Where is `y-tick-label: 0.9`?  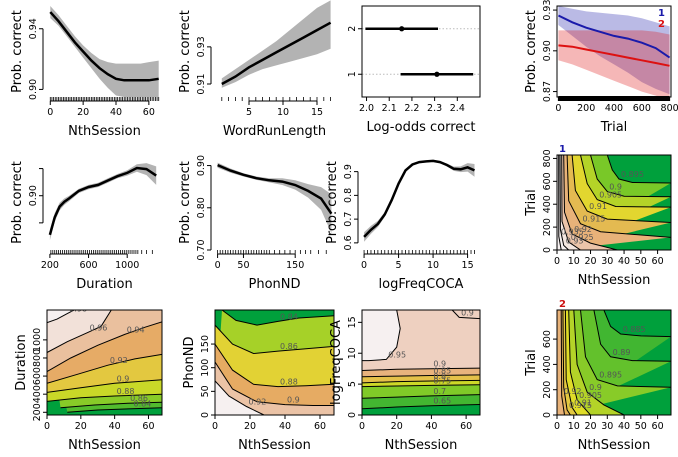 y-tick-label: 0.9 is located at coordinates (348, 171).